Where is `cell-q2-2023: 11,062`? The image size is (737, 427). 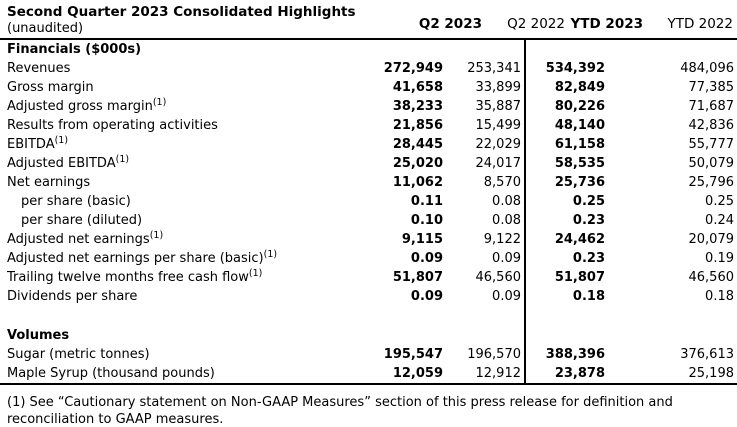 cell-q2-2023: 11,062 is located at coordinates (417, 182).